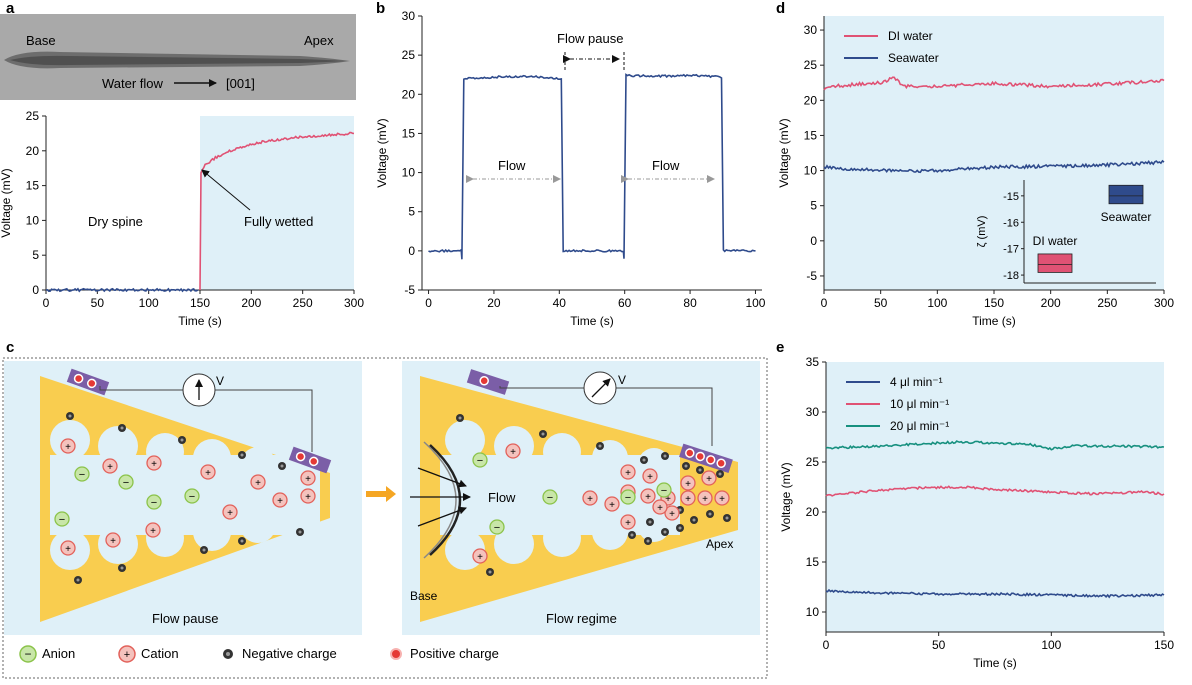  What do you see at coordinates (115, 221) in the screenshot?
I see `annotation-dry-spine: Dry spine` at bounding box center [115, 221].